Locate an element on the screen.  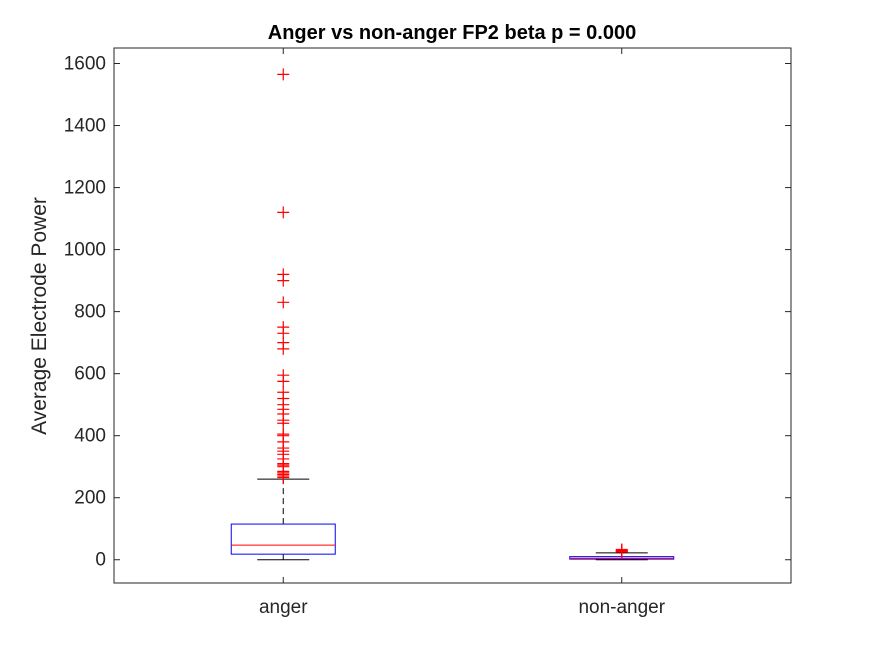
y-tick-label: 1200 is located at coordinates (85, 188).